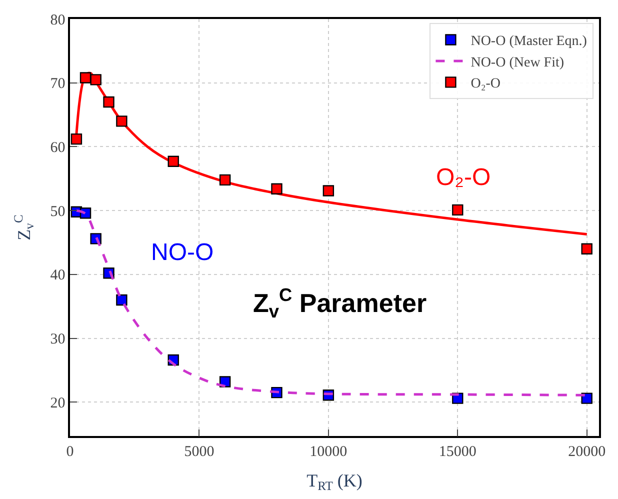 The image size is (618, 499). What do you see at coordinates (58, 20) in the screenshot?
I see `y-tick-label: 80` at bounding box center [58, 20].